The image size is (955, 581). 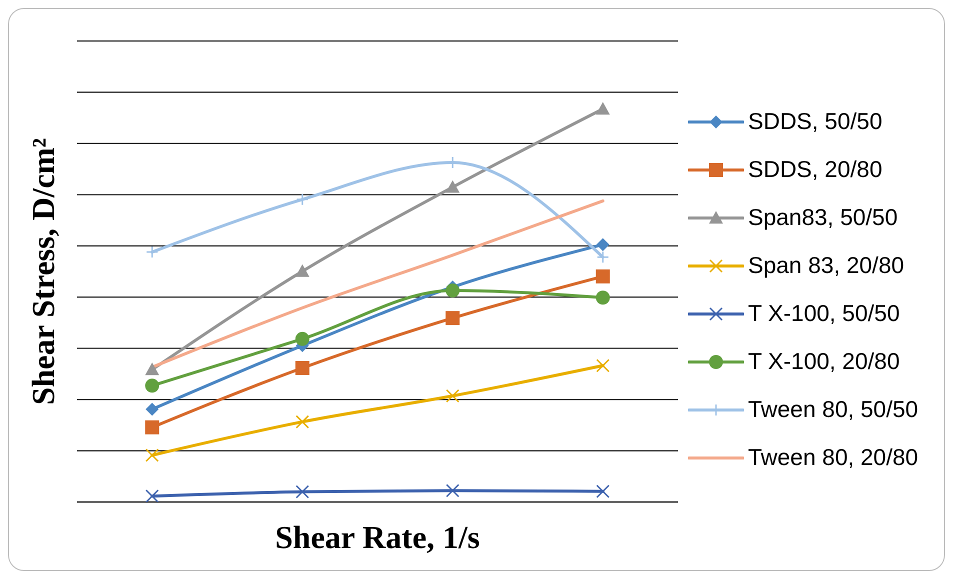 I want to click on legend-label: Tween 80, 50/50, so click(x=833, y=409).